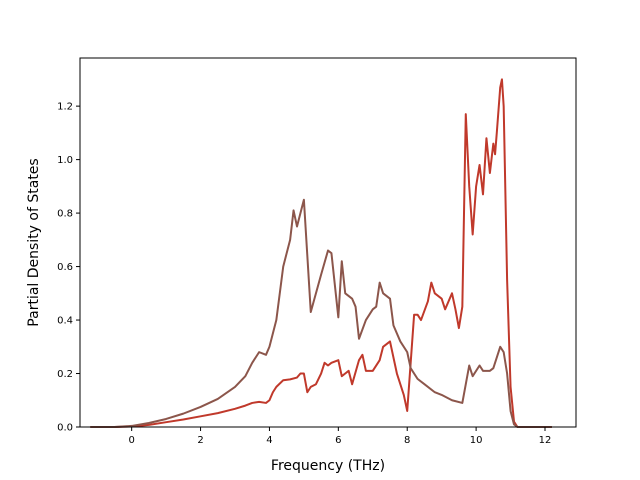  I want to click on y-tick-label: 0.0, so click(65, 428).